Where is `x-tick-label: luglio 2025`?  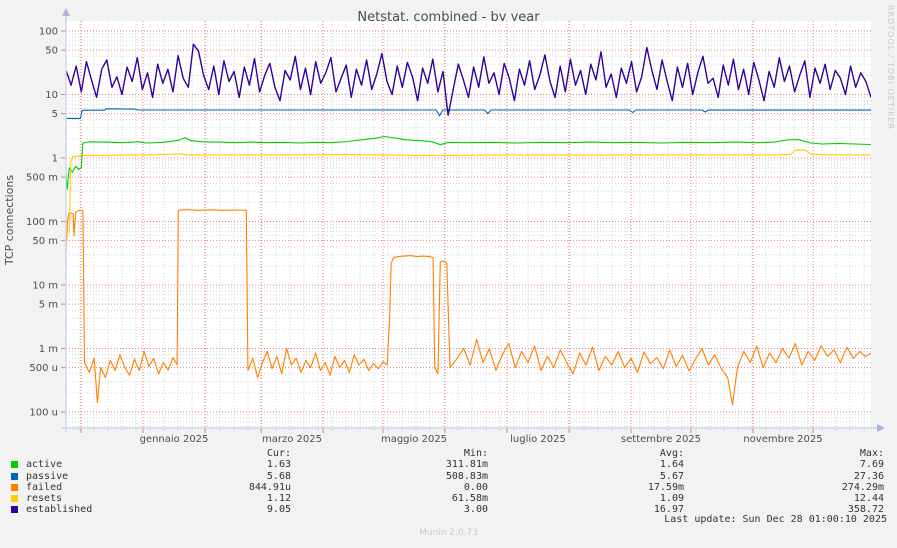 x-tick-label: luglio 2025 is located at coordinates (538, 439).